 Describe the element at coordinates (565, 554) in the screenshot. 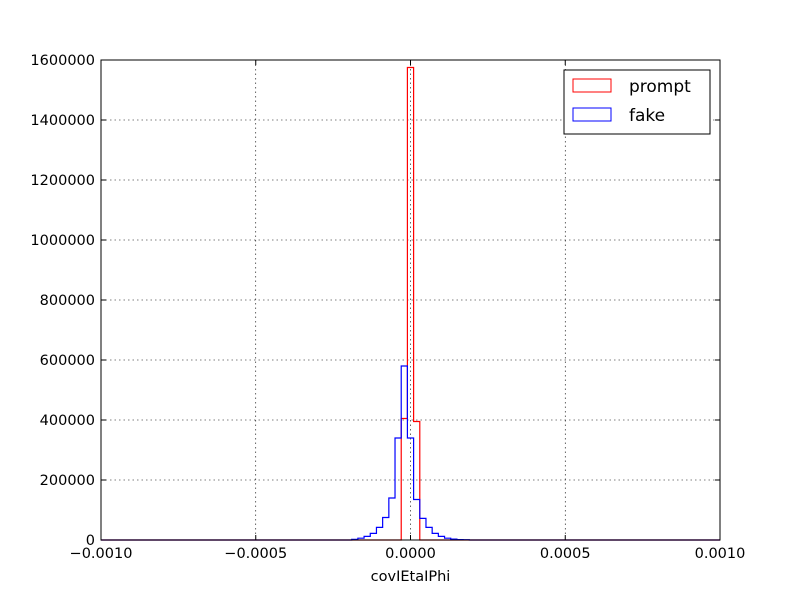

I see `x-tick-label: 0.0005` at that location.